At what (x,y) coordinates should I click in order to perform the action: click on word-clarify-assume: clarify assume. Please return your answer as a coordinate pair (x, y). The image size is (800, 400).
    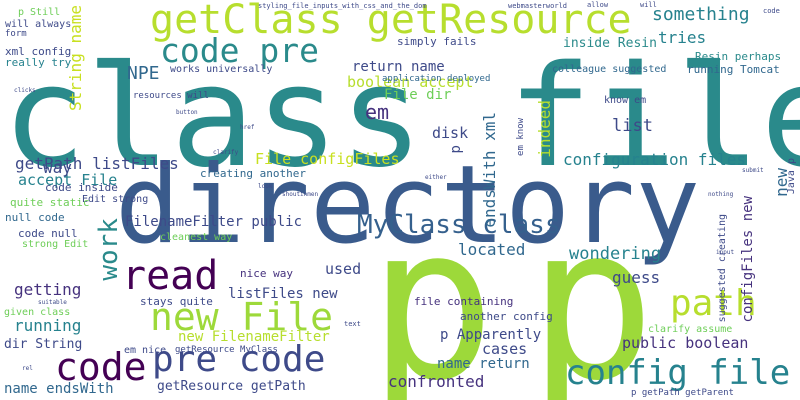
    Looking at the image, I should click on (690, 329).